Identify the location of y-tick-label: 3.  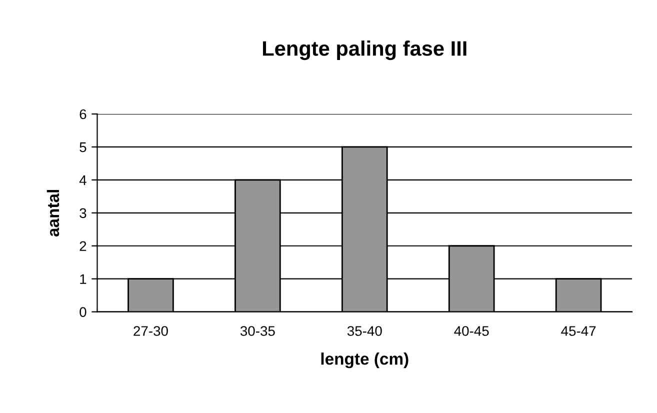
(83, 213).